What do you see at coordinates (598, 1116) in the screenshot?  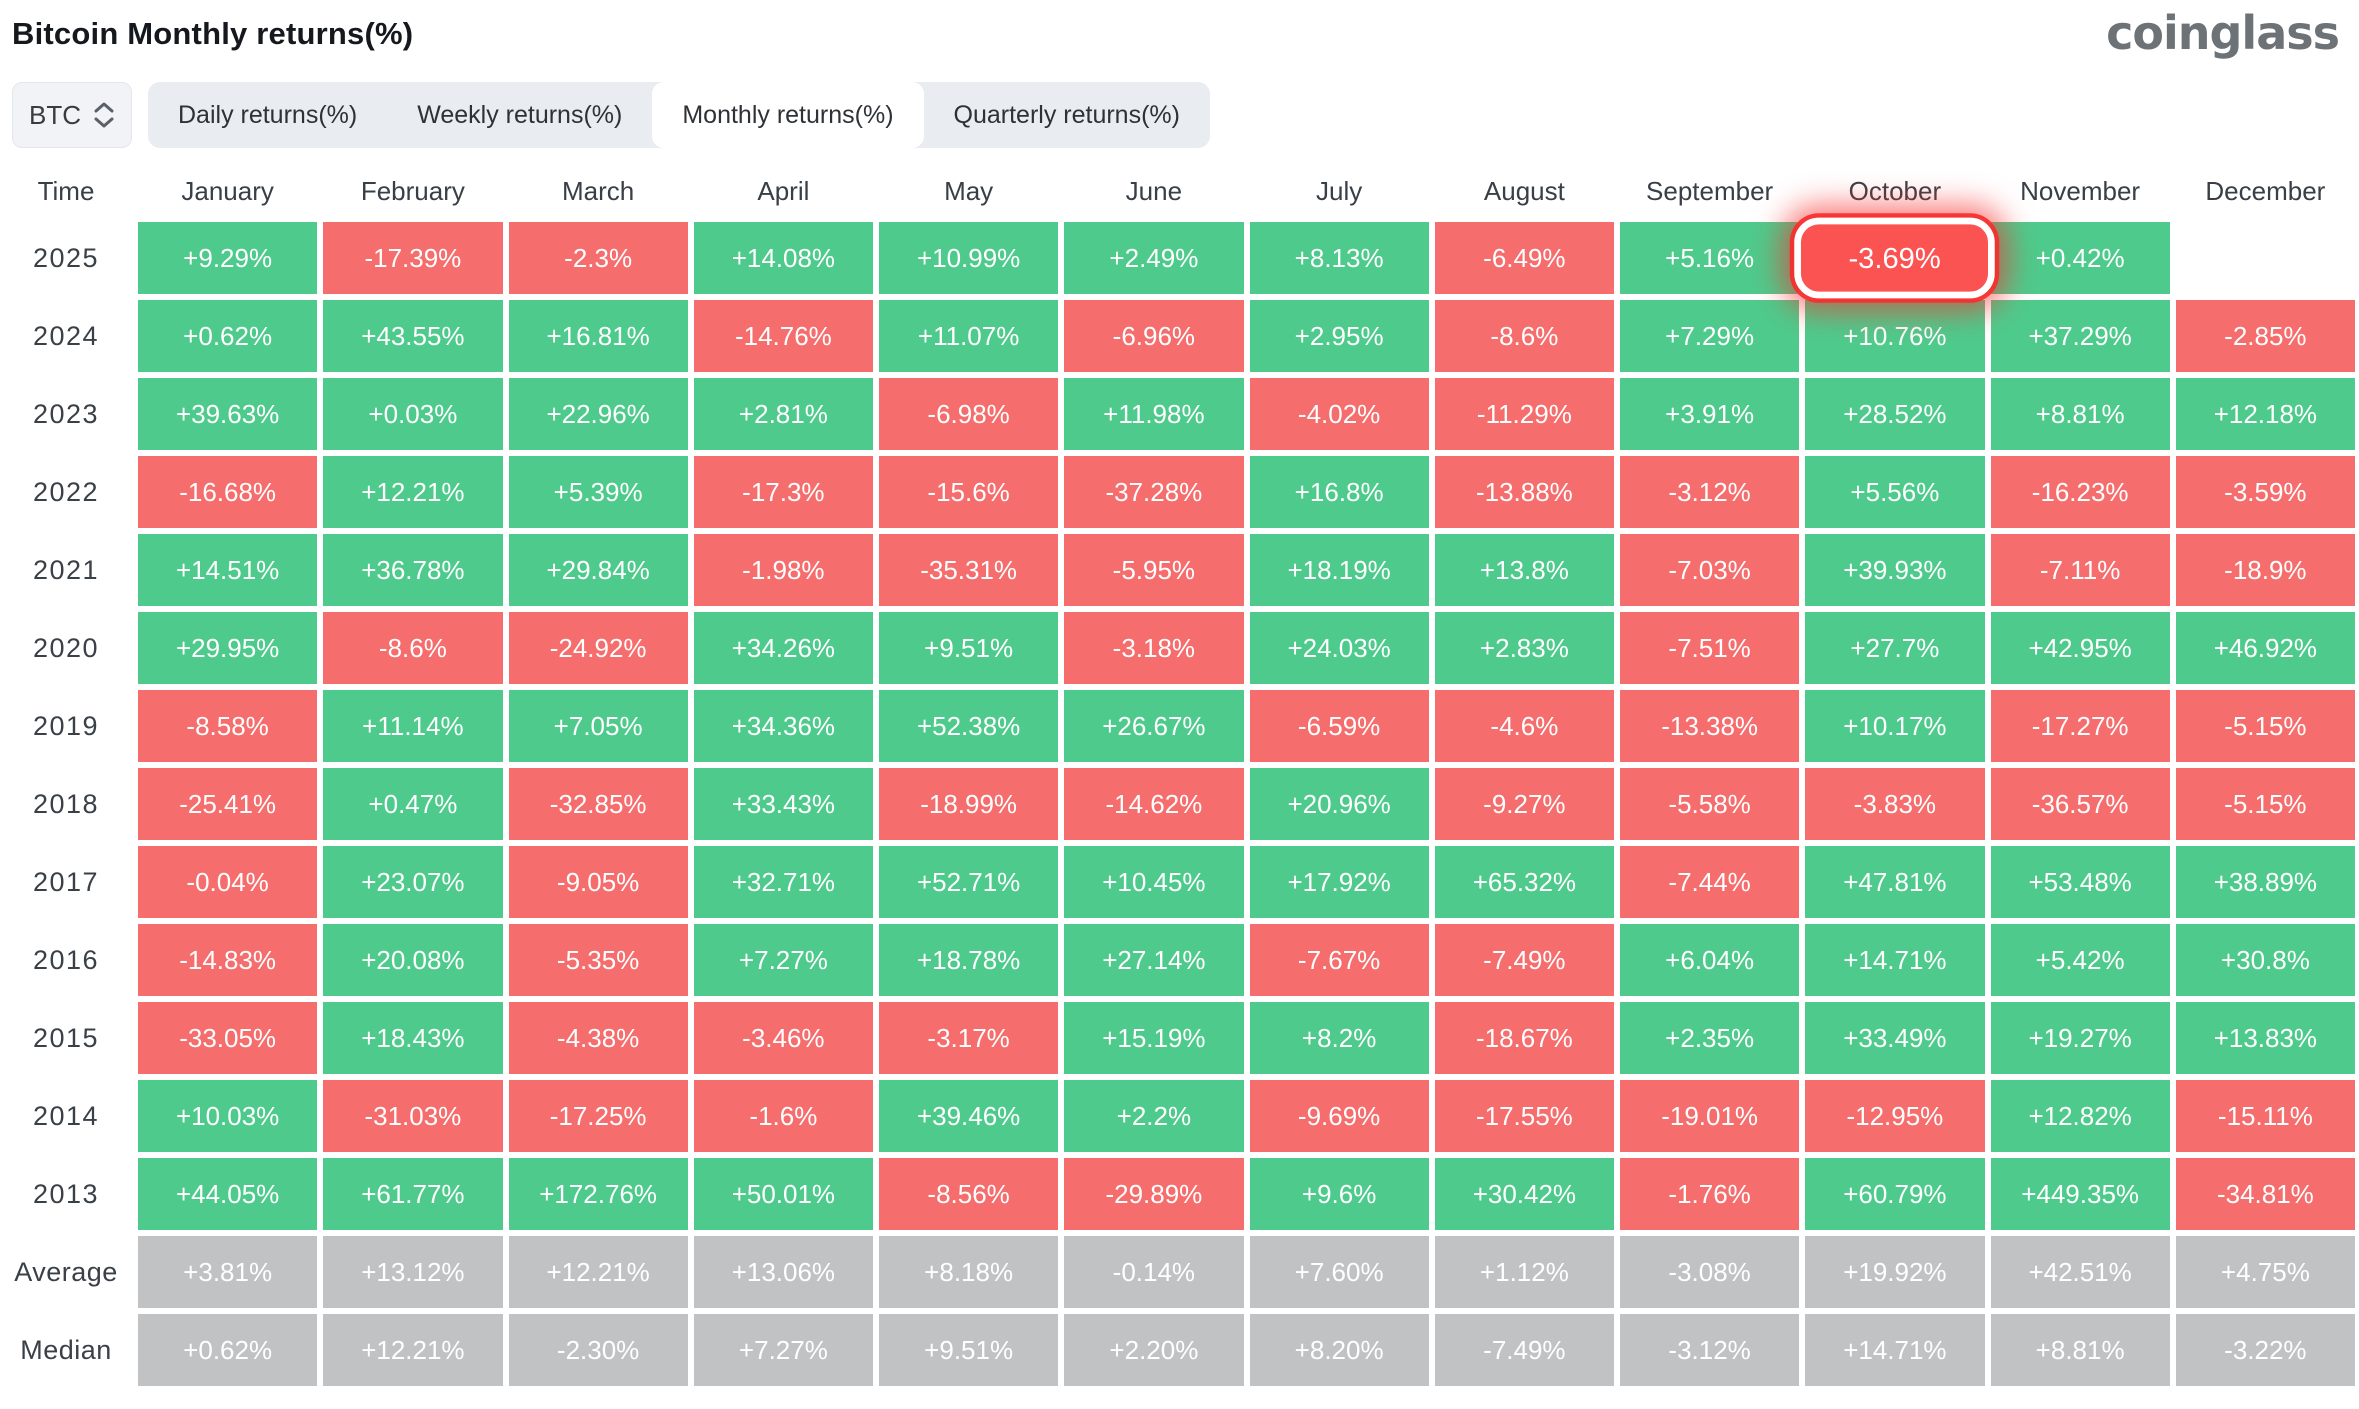 I see `cell-2014-march: -17.25%` at bounding box center [598, 1116].